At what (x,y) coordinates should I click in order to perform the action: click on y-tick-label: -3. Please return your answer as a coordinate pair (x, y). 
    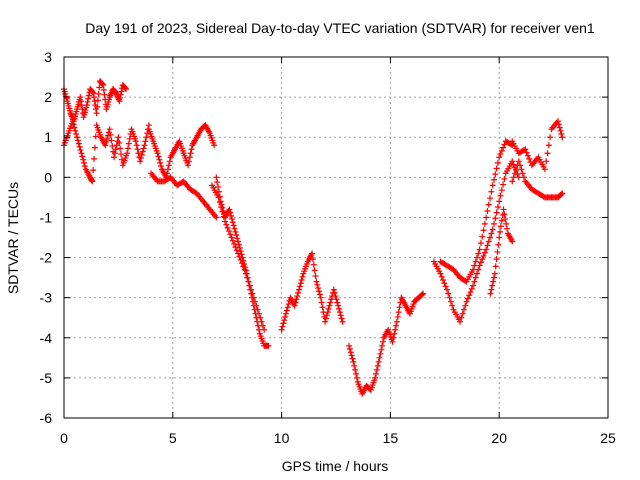
    Looking at the image, I should click on (46, 298).